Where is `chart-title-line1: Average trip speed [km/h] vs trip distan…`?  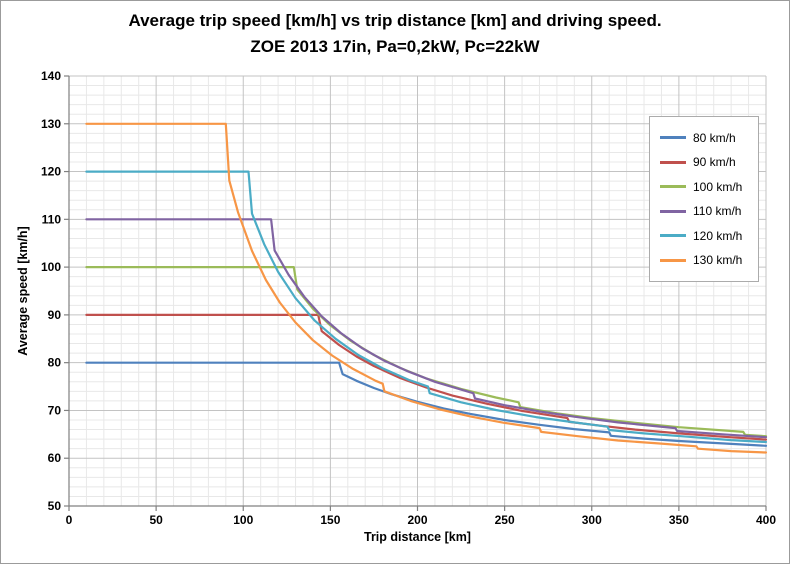 chart-title-line1: Average trip speed [km/h] vs trip distan… is located at coordinates (395, 20).